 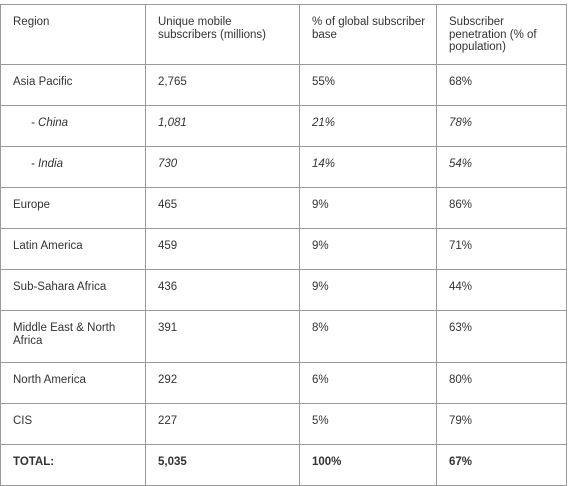 What do you see at coordinates (222, 34) in the screenshot?
I see `header-subscribers: Unique mobile subscribers (millions)` at bounding box center [222, 34].